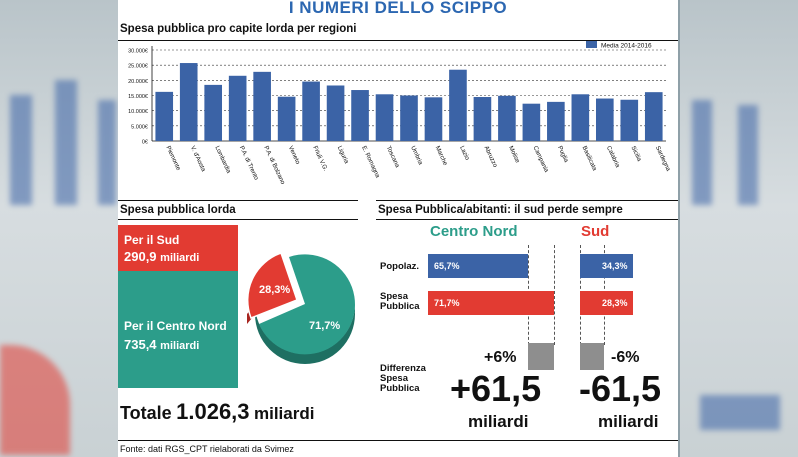 The width and height of the screenshot is (798, 457). I want to click on background-red-shape, so click(35, 400).